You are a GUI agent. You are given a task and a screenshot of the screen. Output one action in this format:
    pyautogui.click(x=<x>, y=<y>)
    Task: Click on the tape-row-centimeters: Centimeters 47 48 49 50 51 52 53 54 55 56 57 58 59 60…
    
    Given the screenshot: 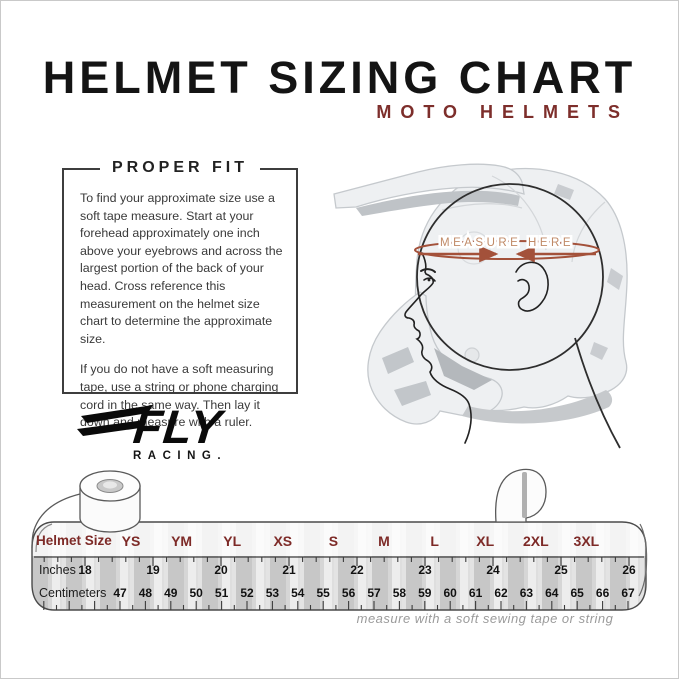 What is the action you would take?
    pyautogui.click(x=340, y=595)
    